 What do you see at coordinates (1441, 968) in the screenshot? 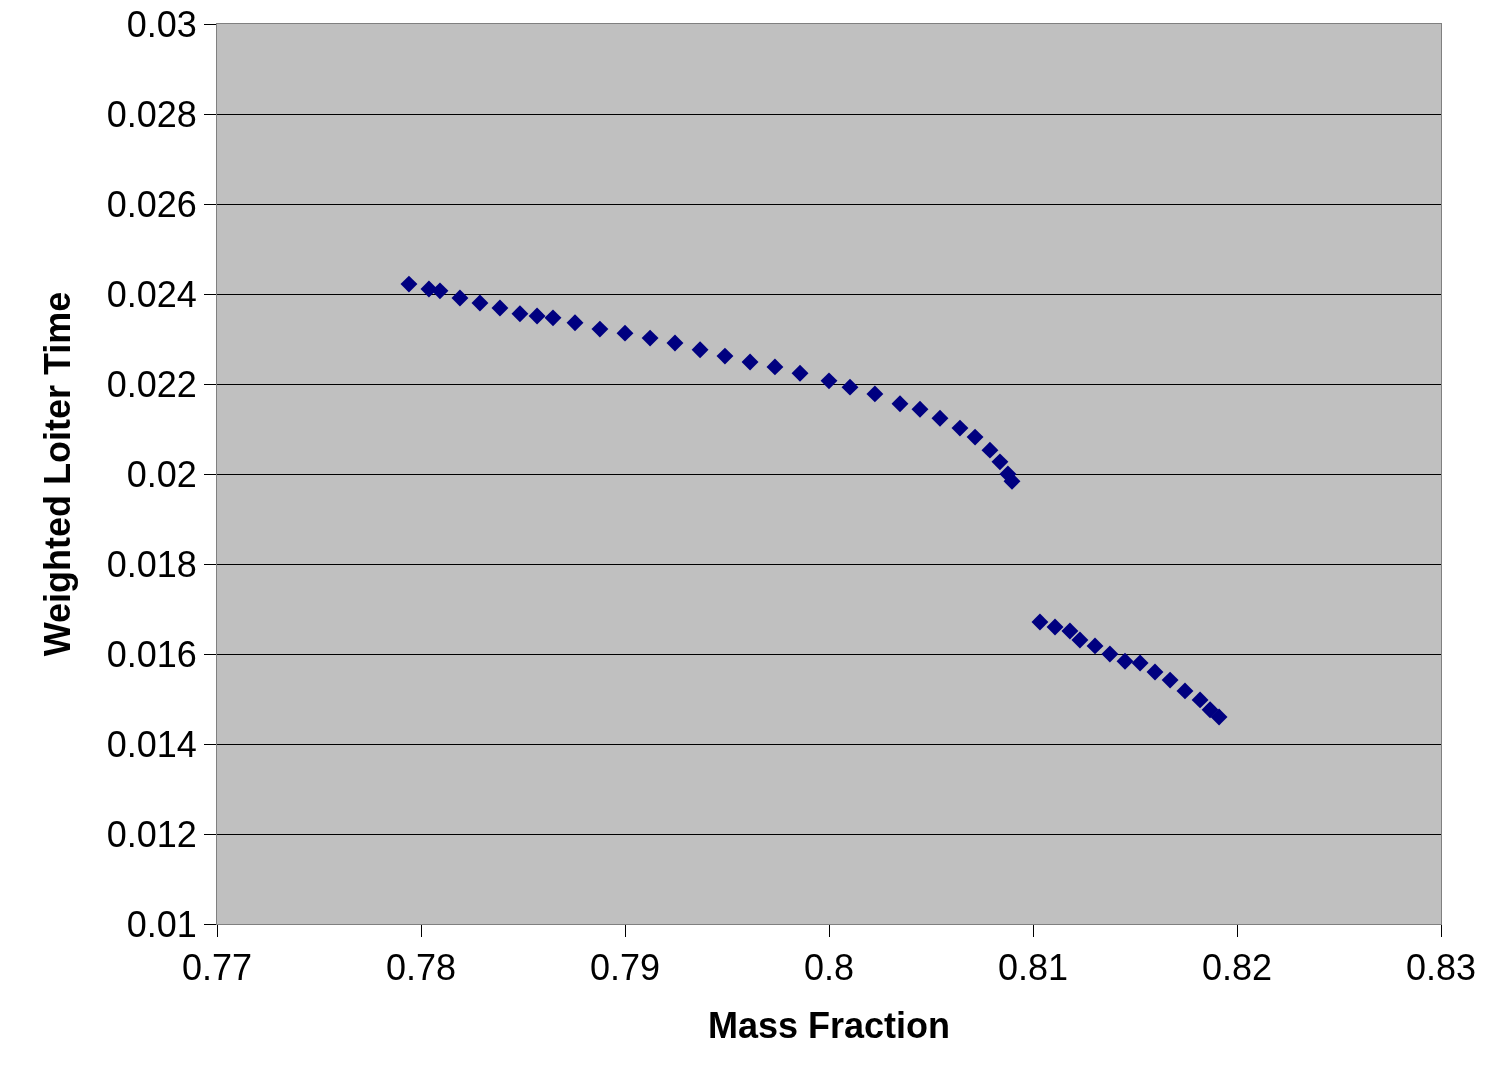
I see `x-tick-label: 0.83` at bounding box center [1441, 968].